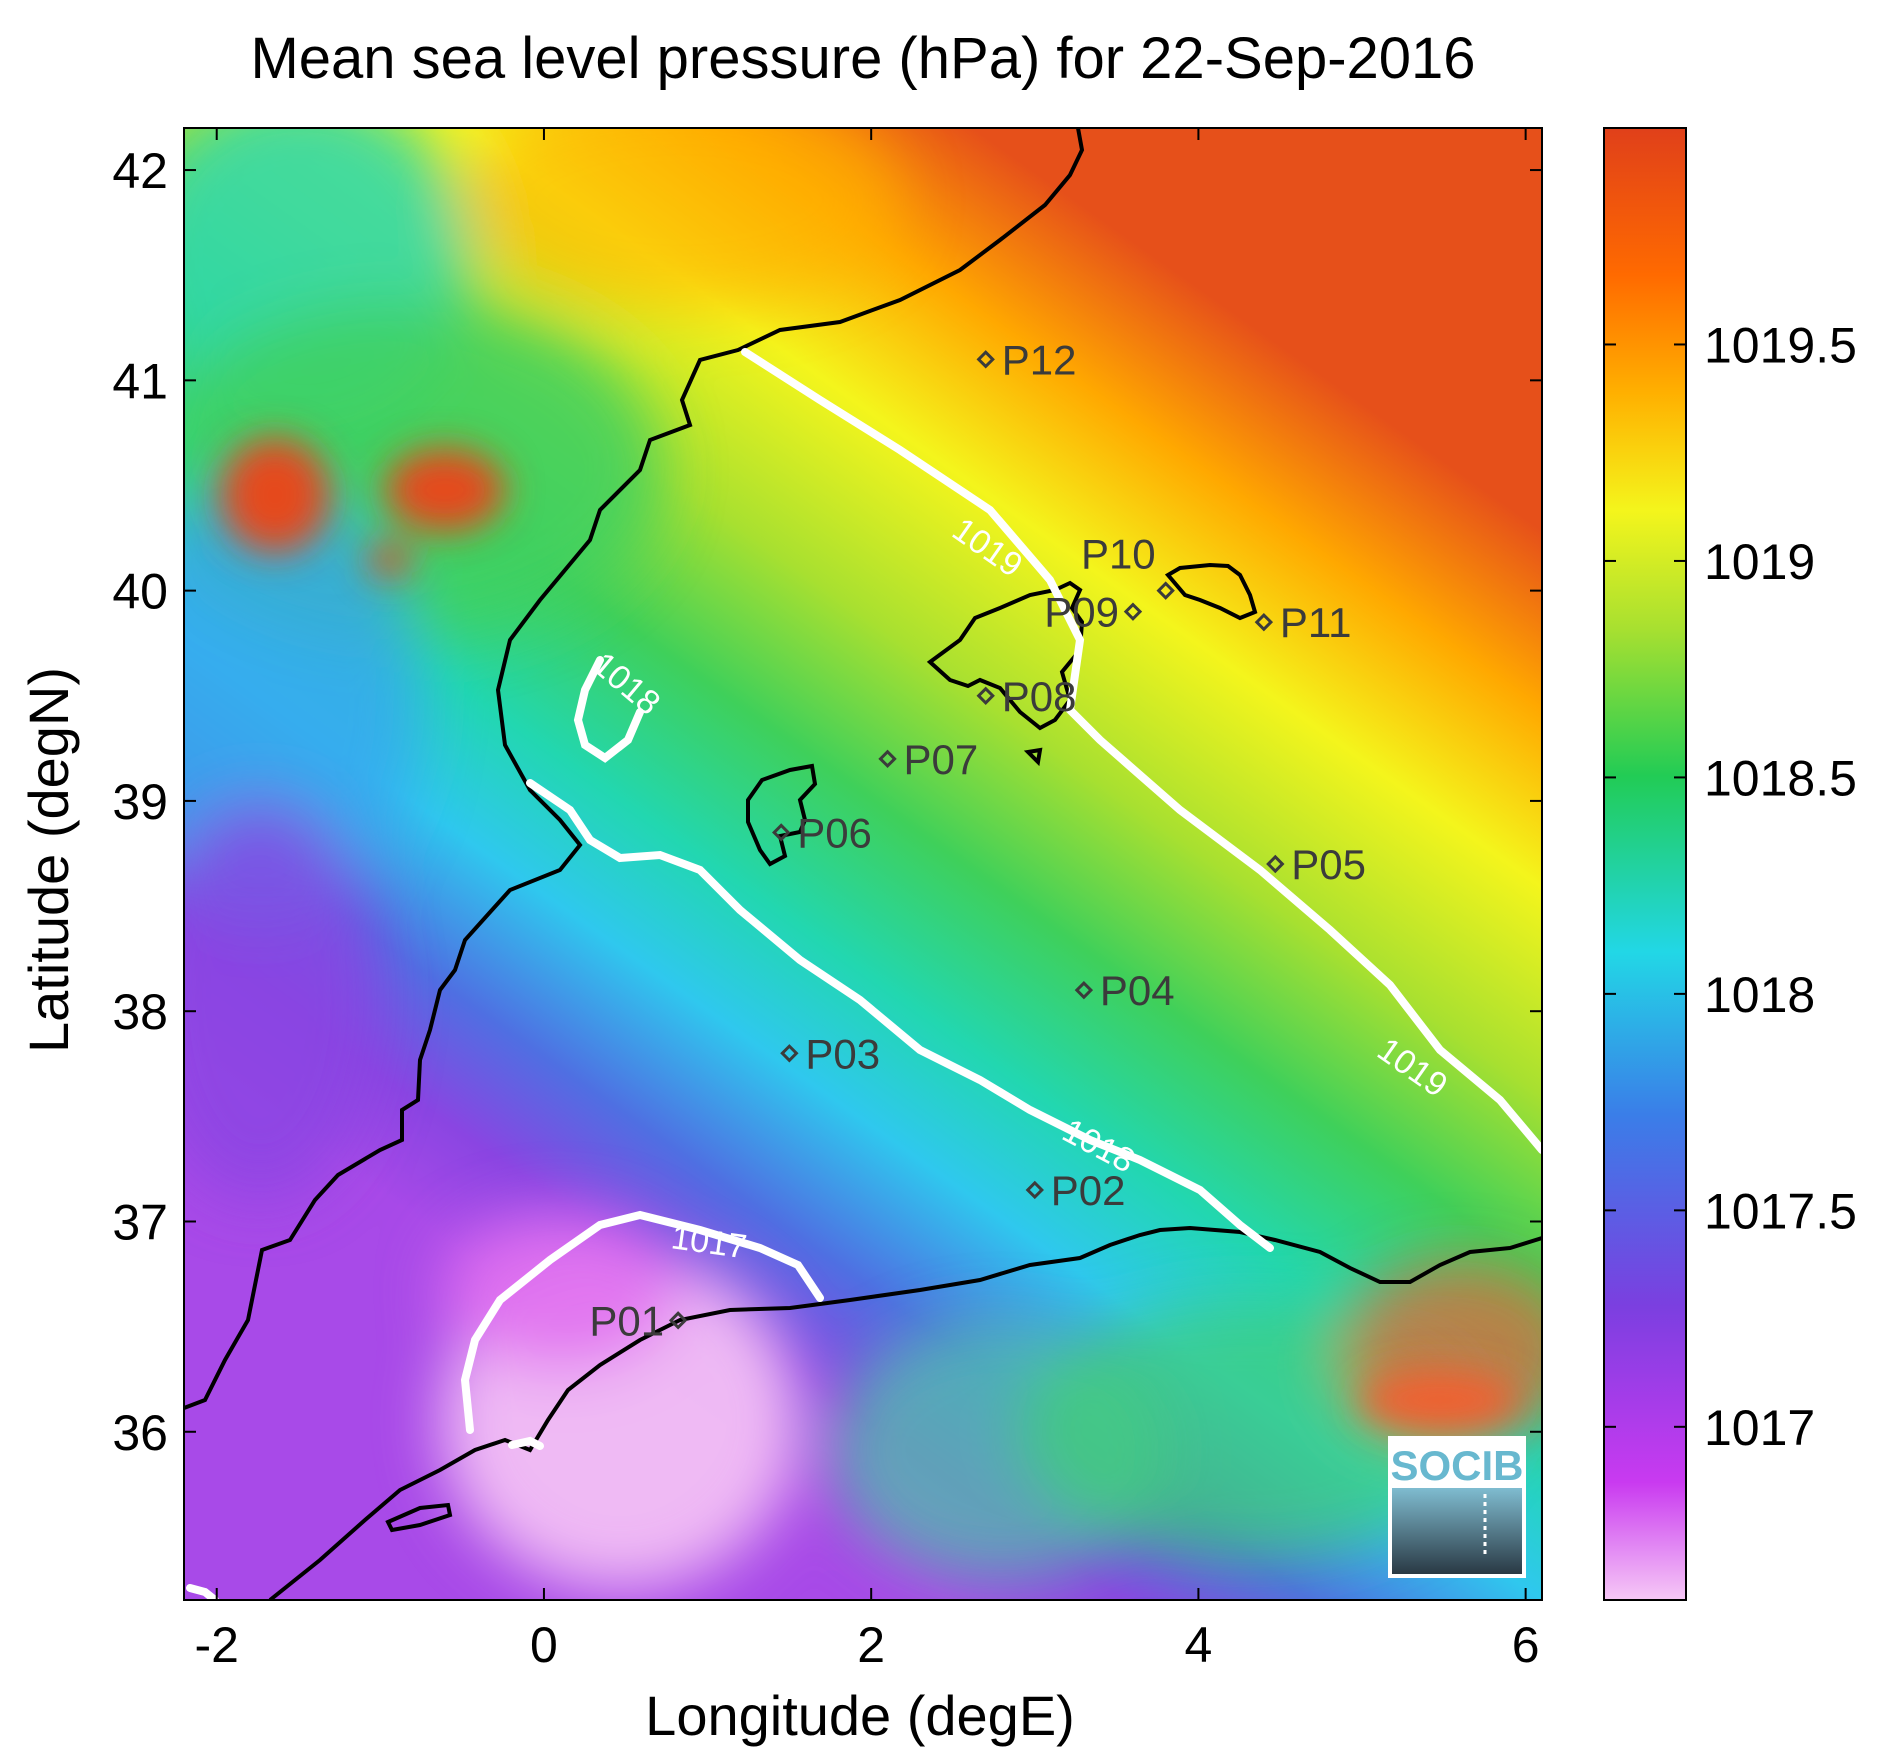 The width and height of the screenshot is (1904, 1763). Describe the element at coordinates (789, 1053) in the screenshot. I see `station-marker-p03` at that location.